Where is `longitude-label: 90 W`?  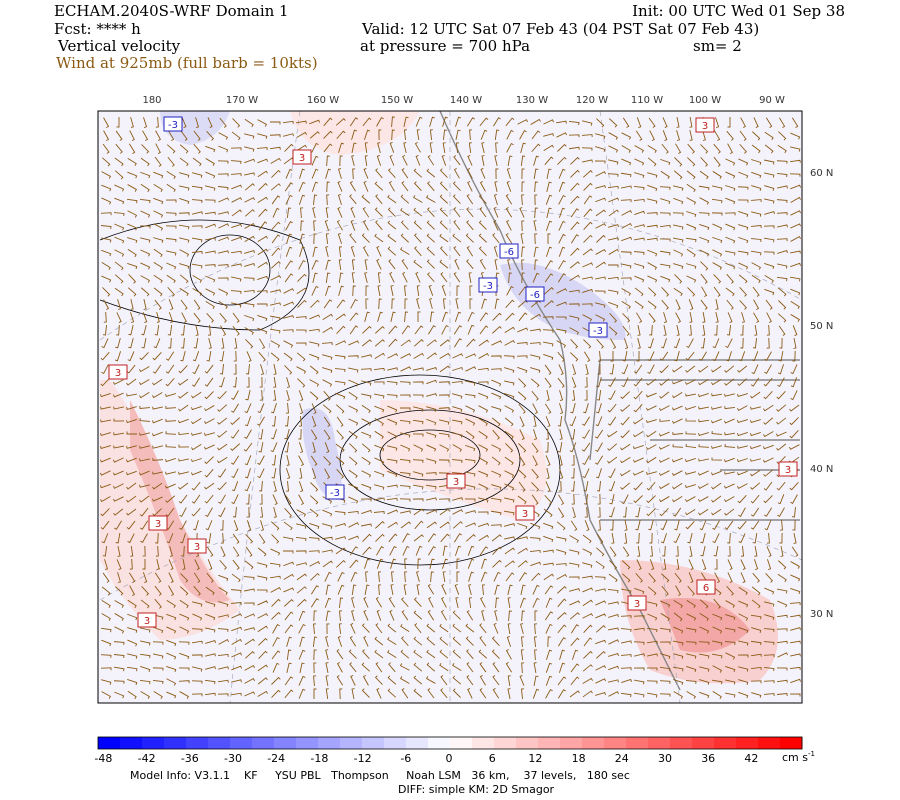
longitude-label: 90 W is located at coordinates (772, 100).